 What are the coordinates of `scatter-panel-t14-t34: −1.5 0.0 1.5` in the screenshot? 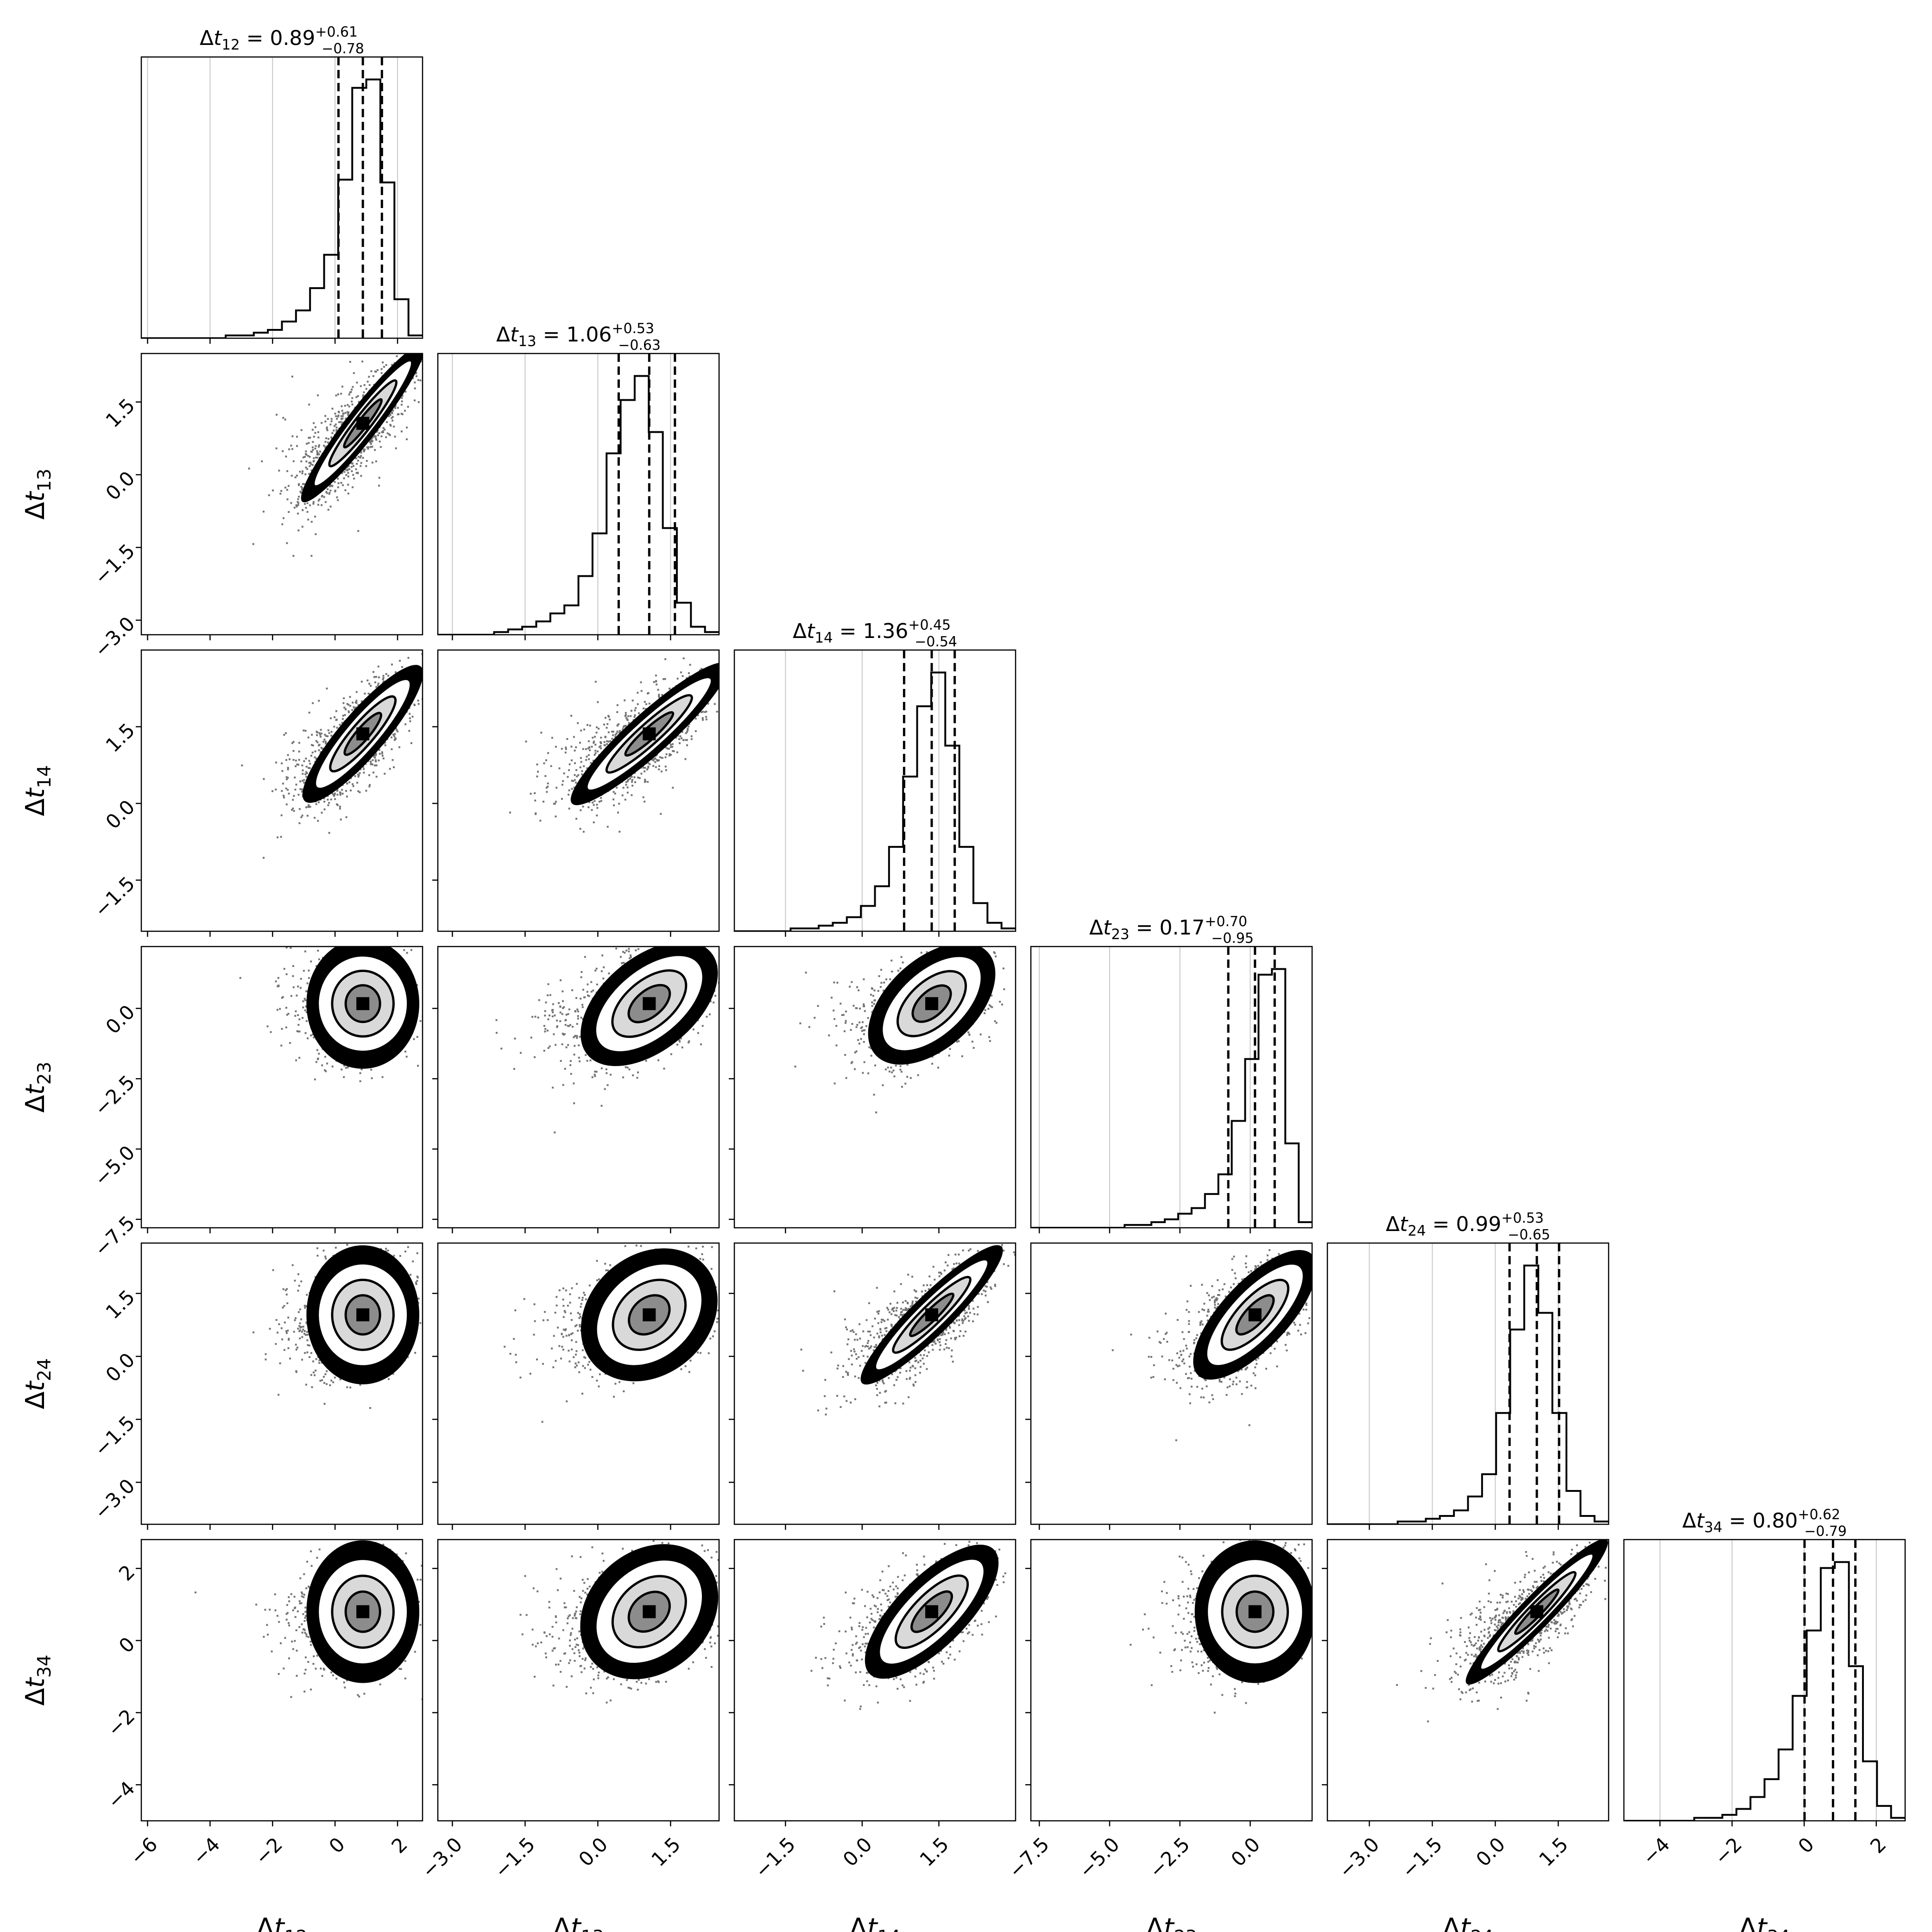 It's located at (873, 1710).